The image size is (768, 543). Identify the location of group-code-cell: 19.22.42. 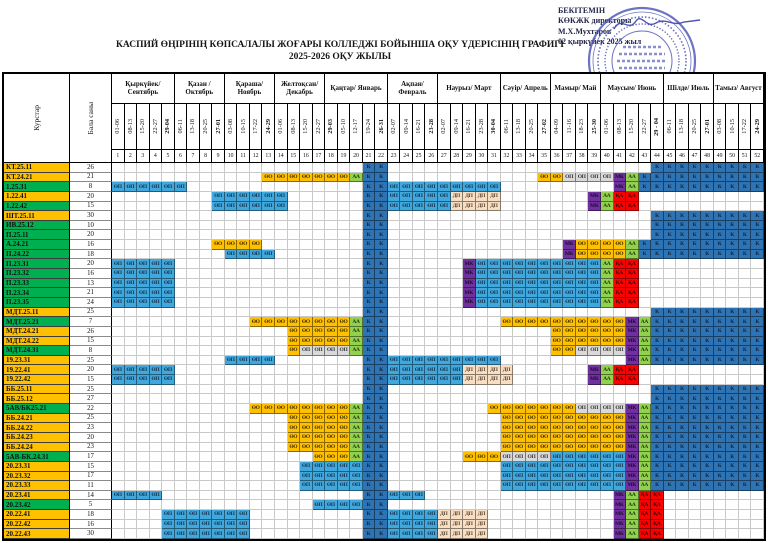
(37, 380).